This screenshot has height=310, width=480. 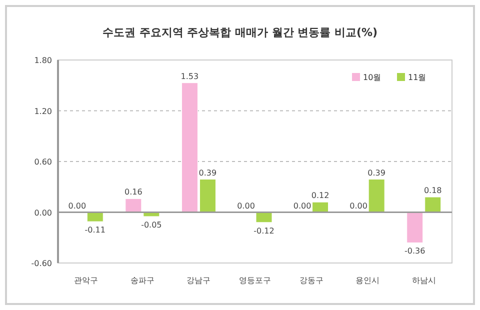 What do you see at coordinates (424, 280) in the screenshot?
I see `x-tick-label: 하남시` at bounding box center [424, 280].